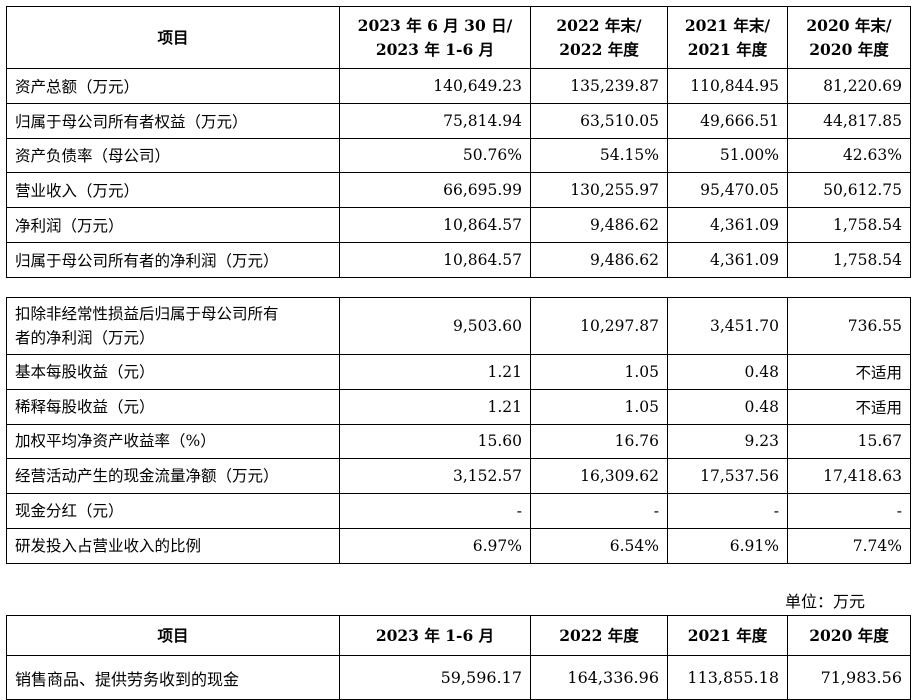 The width and height of the screenshot is (917, 700). I want to click on cell-value: 17,418.63, so click(849, 476).